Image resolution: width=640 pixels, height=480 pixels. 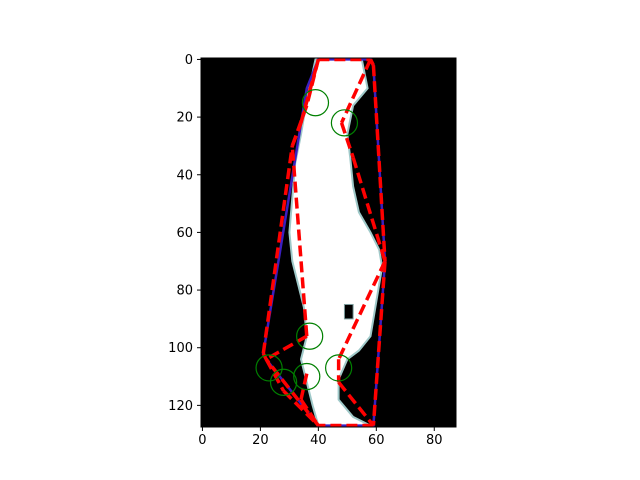 What do you see at coordinates (434, 440) in the screenshot?
I see `x-tick-label: 80` at bounding box center [434, 440].